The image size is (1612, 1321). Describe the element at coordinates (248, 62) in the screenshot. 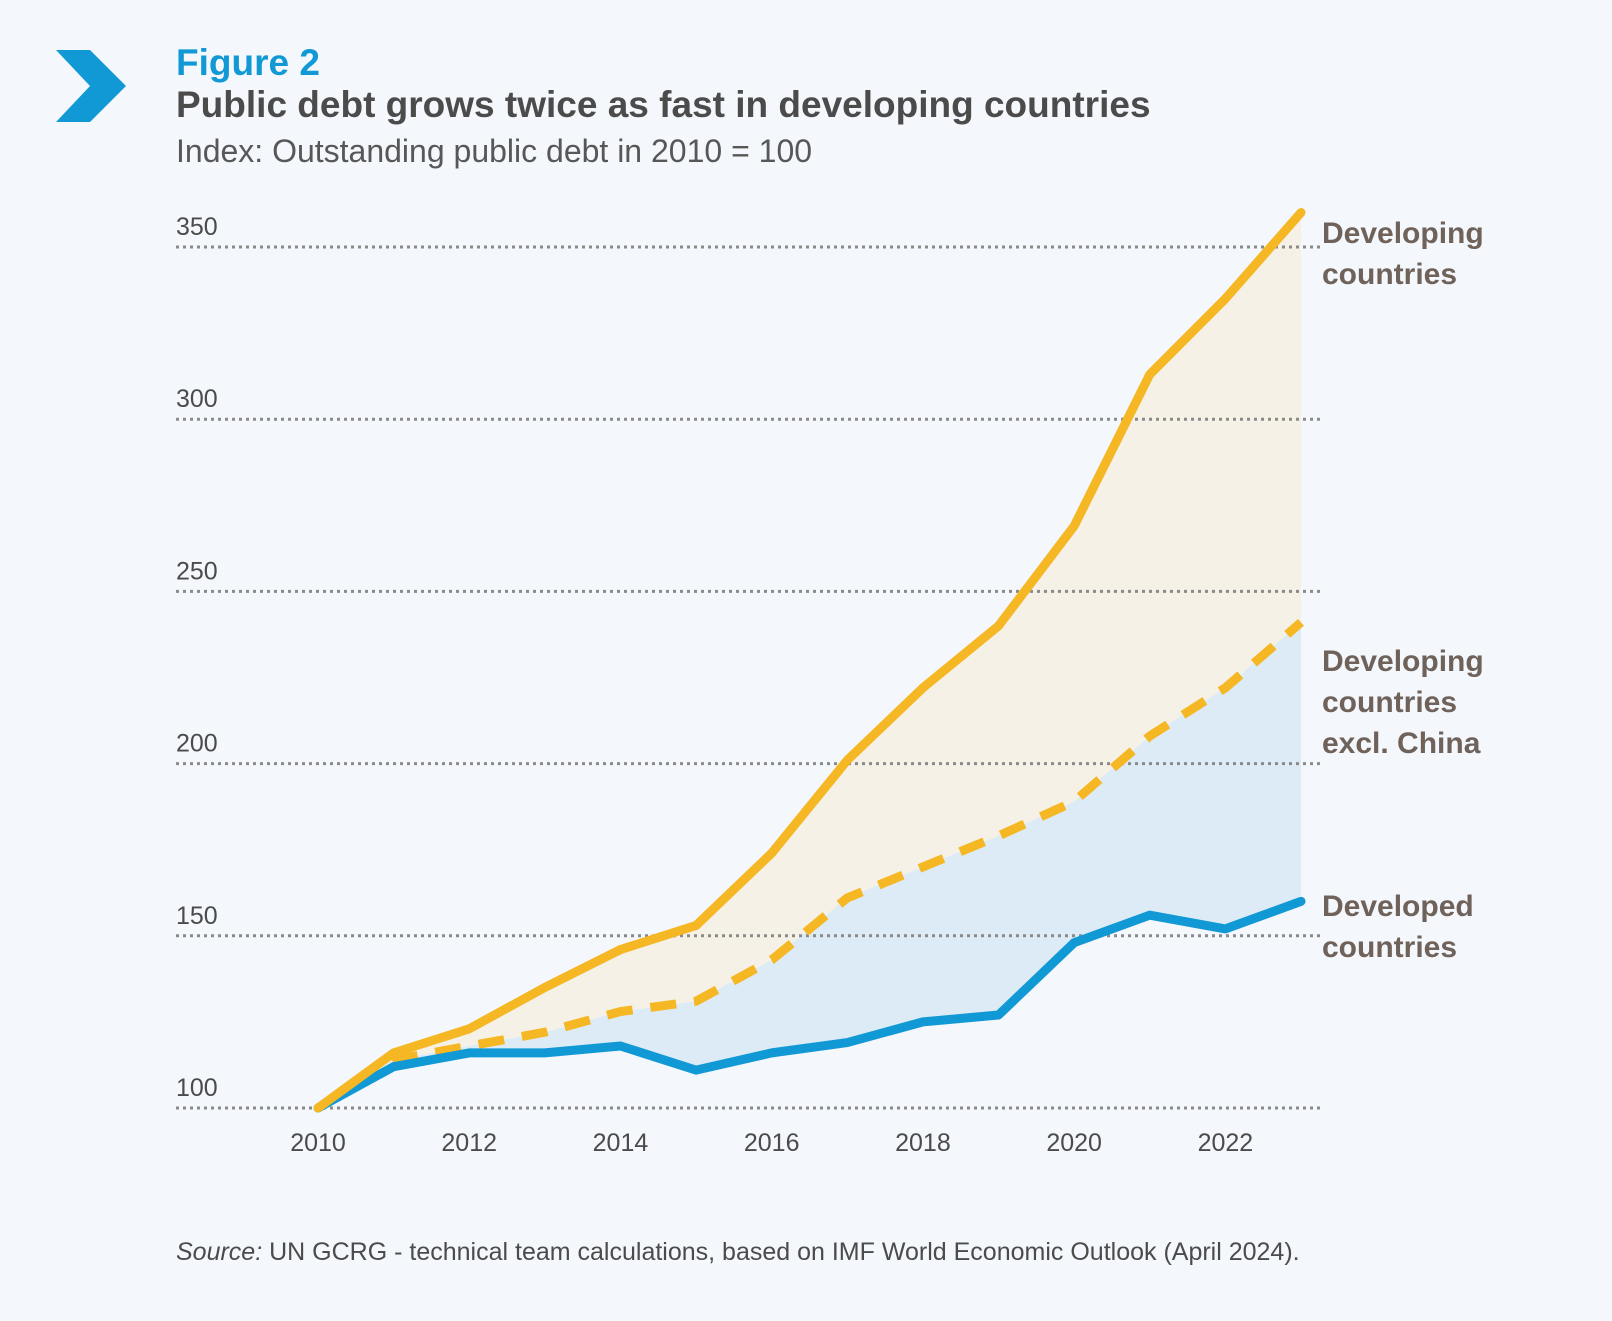

I see `figure-label: Figure 2` at that location.